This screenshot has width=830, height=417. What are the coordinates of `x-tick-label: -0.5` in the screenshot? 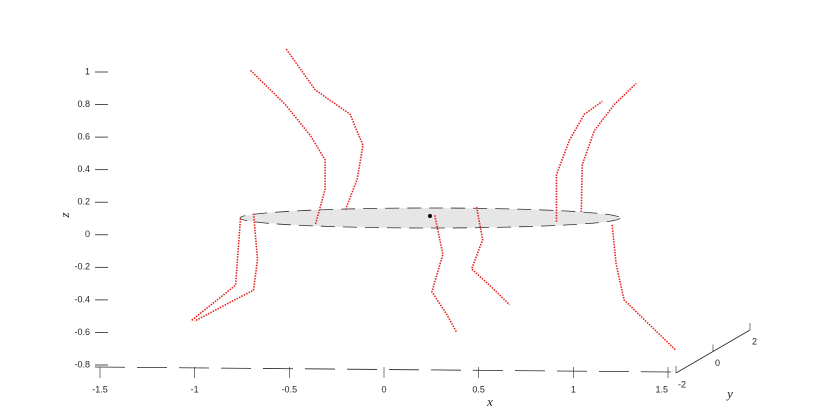 It's located at (290, 389).